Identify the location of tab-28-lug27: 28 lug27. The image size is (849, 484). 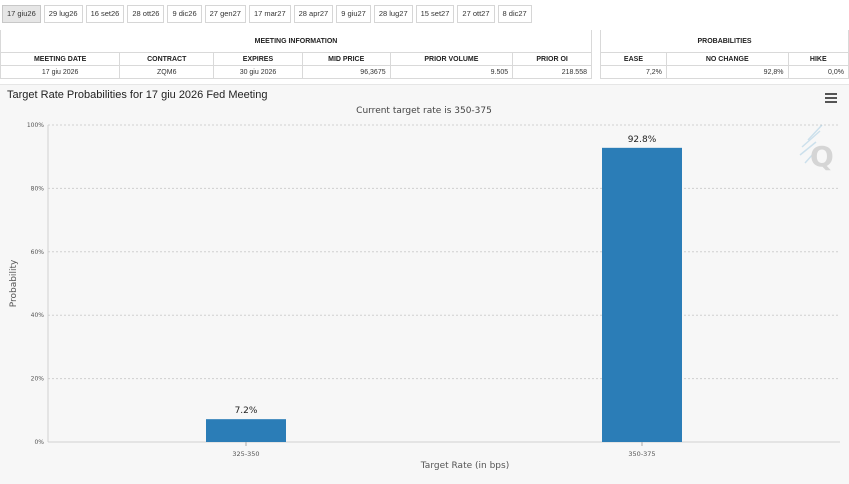
(393, 14).